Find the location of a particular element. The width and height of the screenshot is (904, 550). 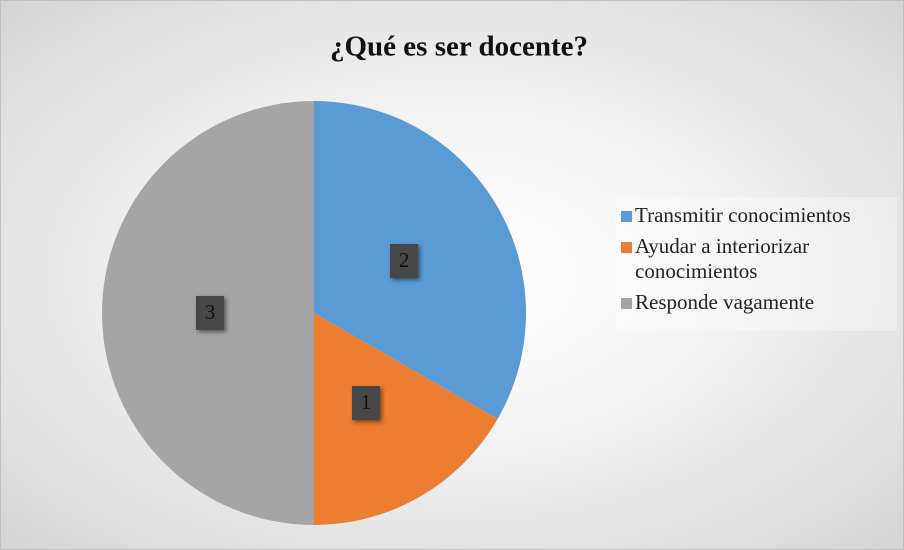

data-label: 2 is located at coordinates (404, 260).